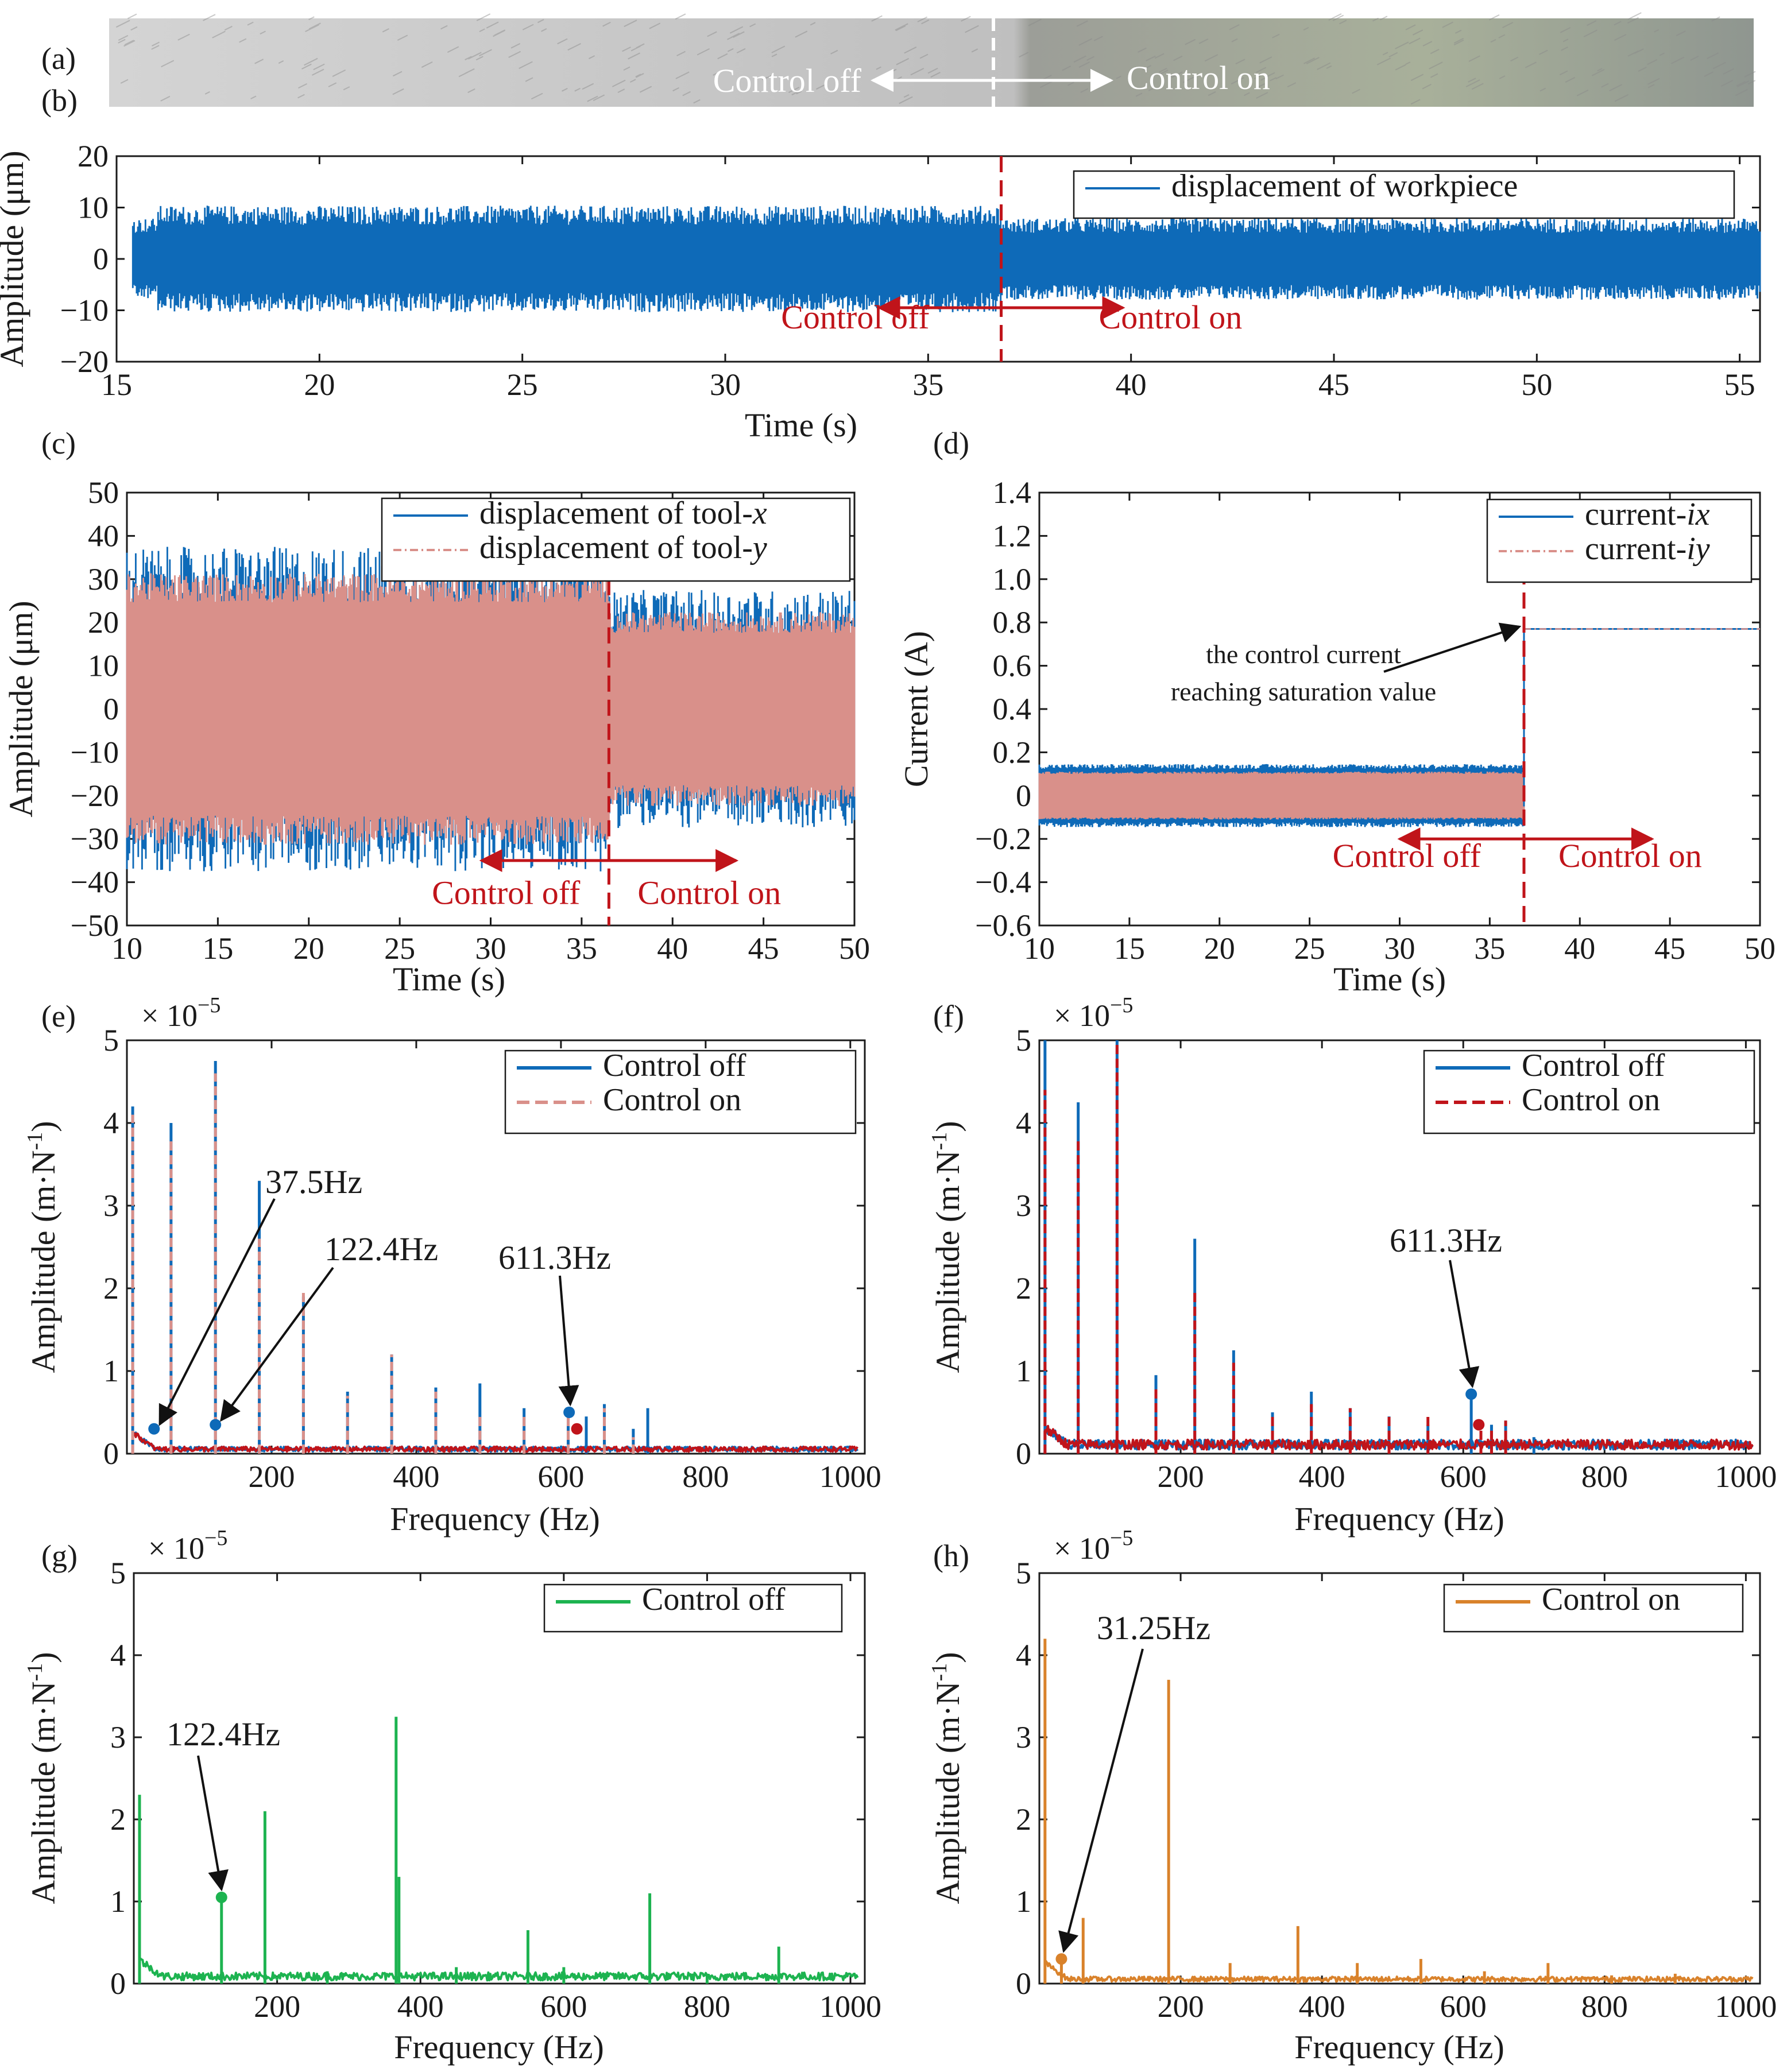 This screenshot has height=2072, width=1791. What do you see at coordinates (672, 1100) in the screenshot?
I see `legend-entry: Control on` at bounding box center [672, 1100].